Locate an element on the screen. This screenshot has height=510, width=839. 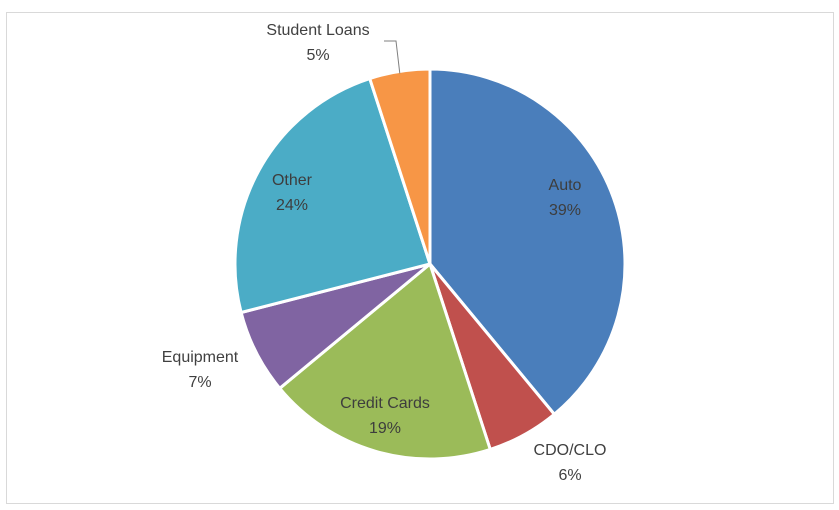
data-label-category: Equipment is located at coordinates (200, 357).